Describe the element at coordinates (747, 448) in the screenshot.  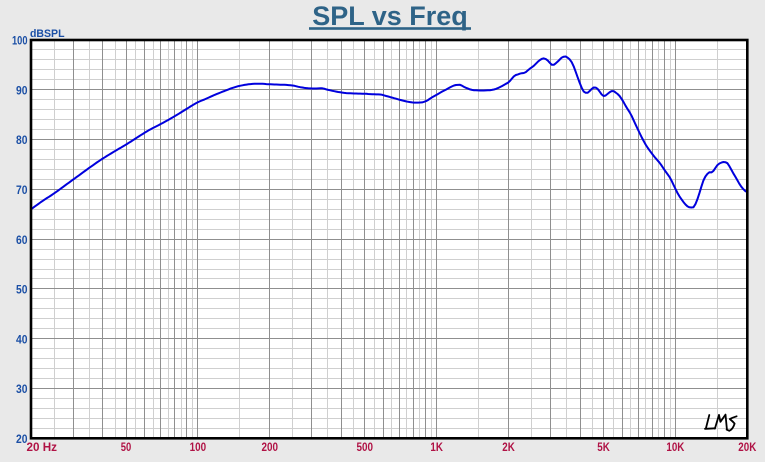
I see `svg-text: 20K` at that location.